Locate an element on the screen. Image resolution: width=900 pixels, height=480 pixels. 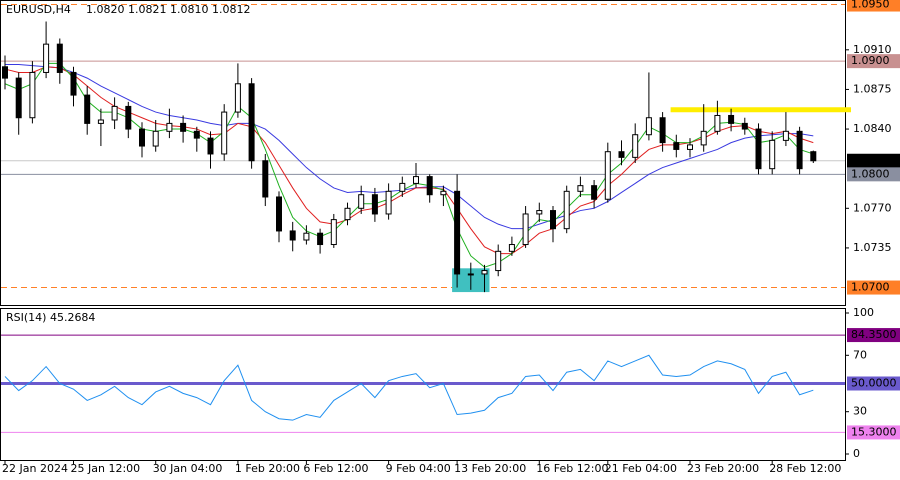
x-tick-label: 1 Feb 20:00 is located at coordinates (267, 468).